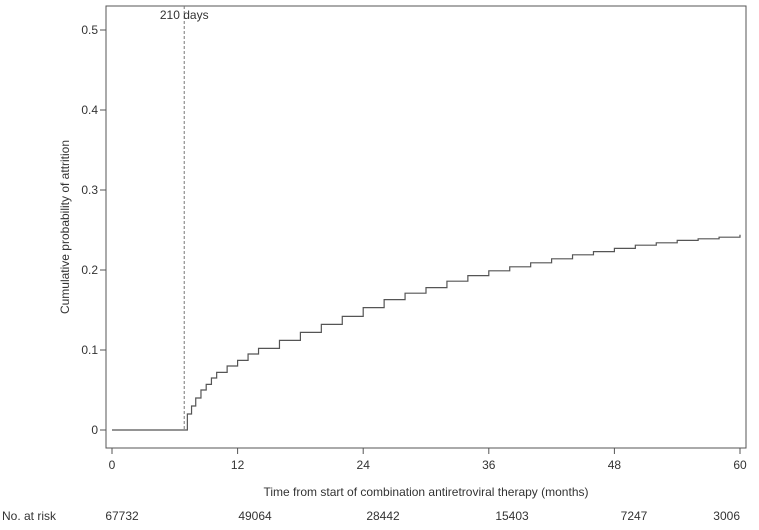 Image resolution: width=759 pixels, height=530 pixels. What do you see at coordinates (94, 430) in the screenshot?
I see `y-tick-label: 0` at bounding box center [94, 430].